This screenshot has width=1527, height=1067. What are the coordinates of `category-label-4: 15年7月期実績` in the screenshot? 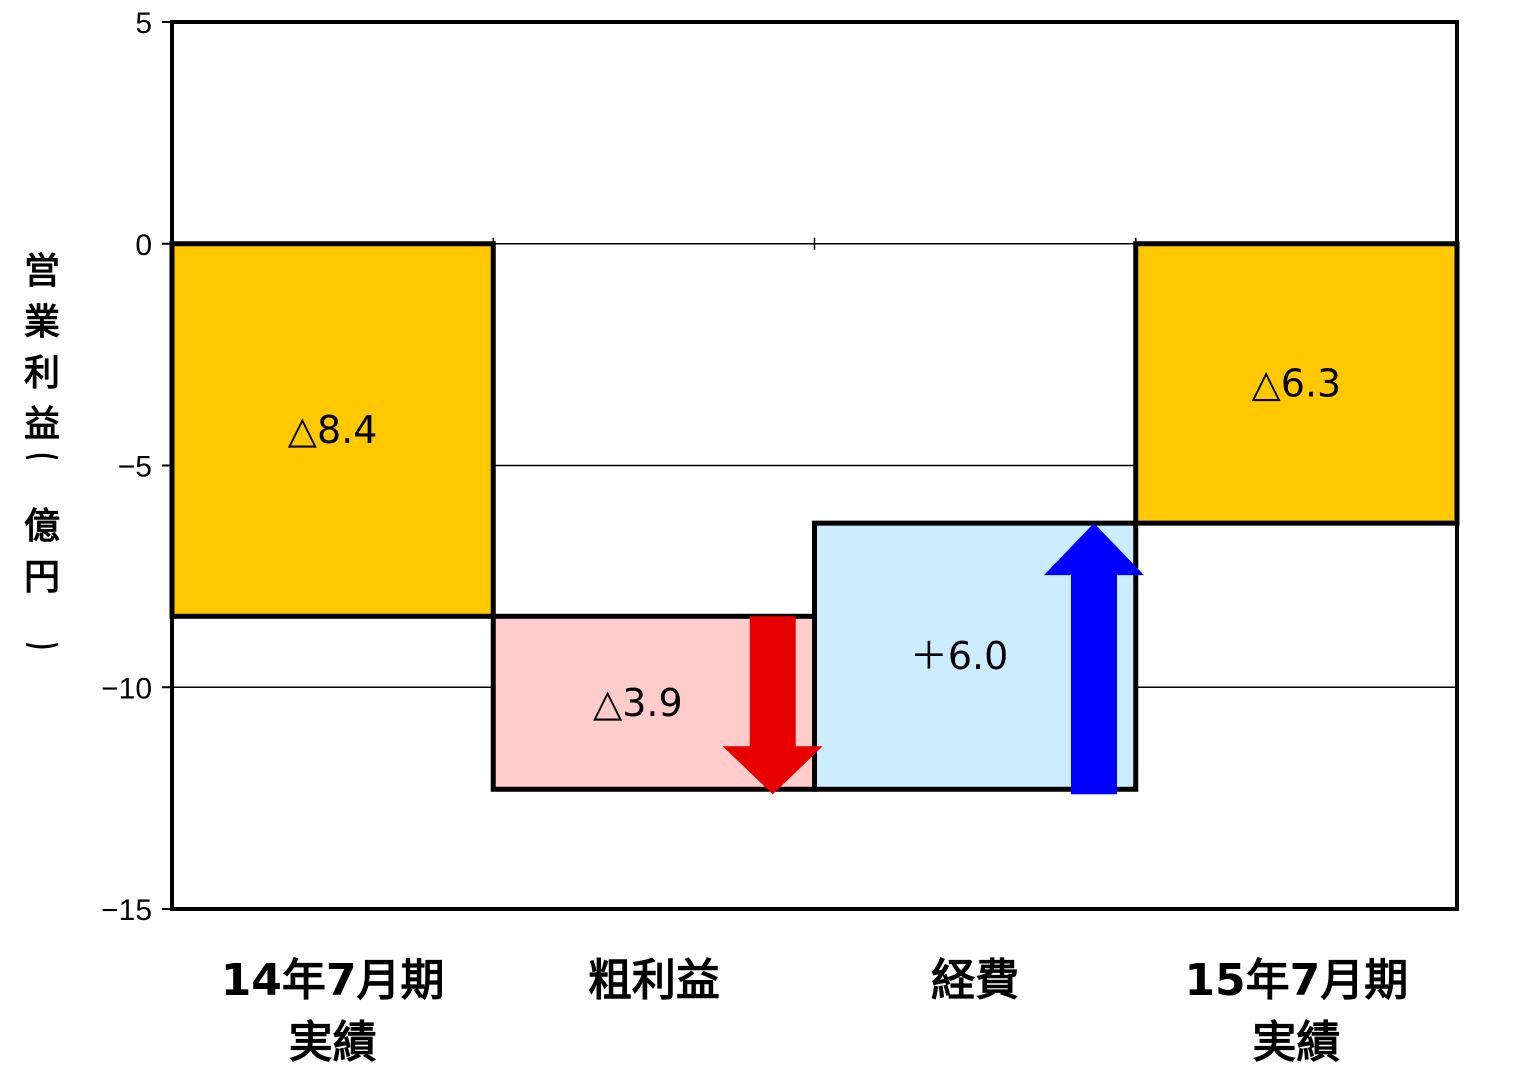 It's located at (1296, 1011).